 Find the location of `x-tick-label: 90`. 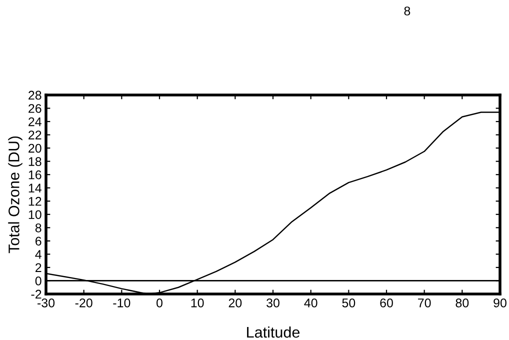

x-tick-label: 90 is located at coordinates (500, 303).